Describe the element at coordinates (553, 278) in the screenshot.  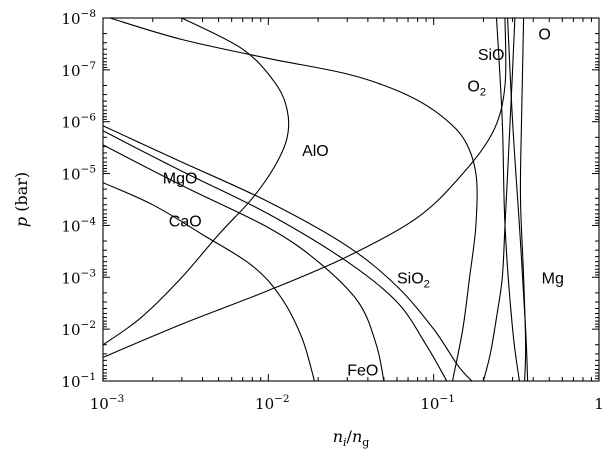
I see `series-label-mg: Mg` at that location.